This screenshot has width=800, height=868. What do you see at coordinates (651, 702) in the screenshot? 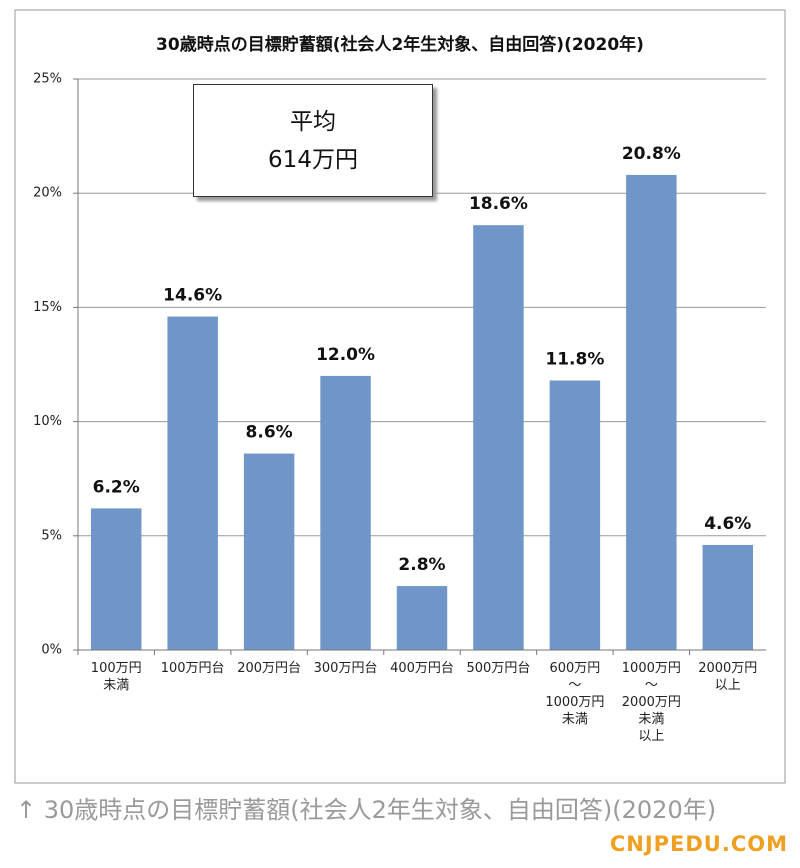
I see `x-tick-label: 1000万円 〜 2000万円 未満 以上` at bounding box center [651, 702].